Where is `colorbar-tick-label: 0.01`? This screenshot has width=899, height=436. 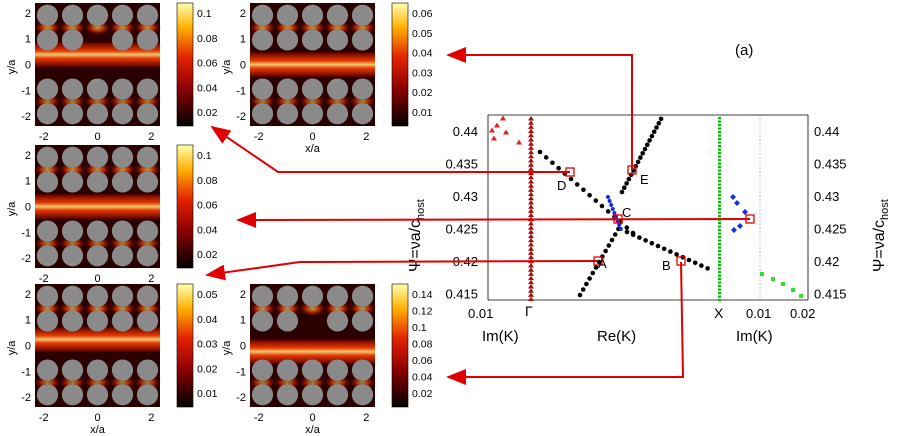 colorbar-tick-label: 0.01 is located at coordinates (207, 394).